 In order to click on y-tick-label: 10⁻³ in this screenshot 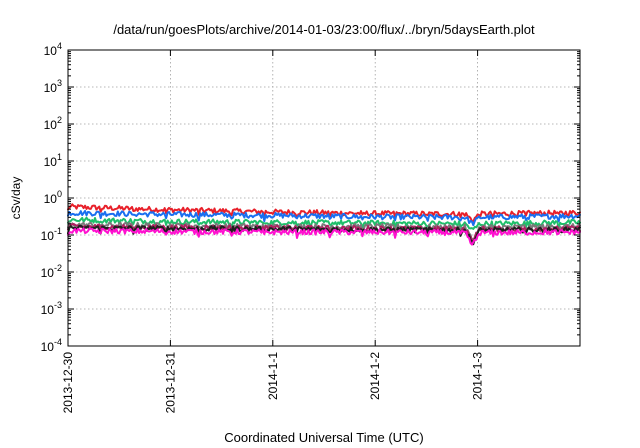, I will do `click(51, 308)`.